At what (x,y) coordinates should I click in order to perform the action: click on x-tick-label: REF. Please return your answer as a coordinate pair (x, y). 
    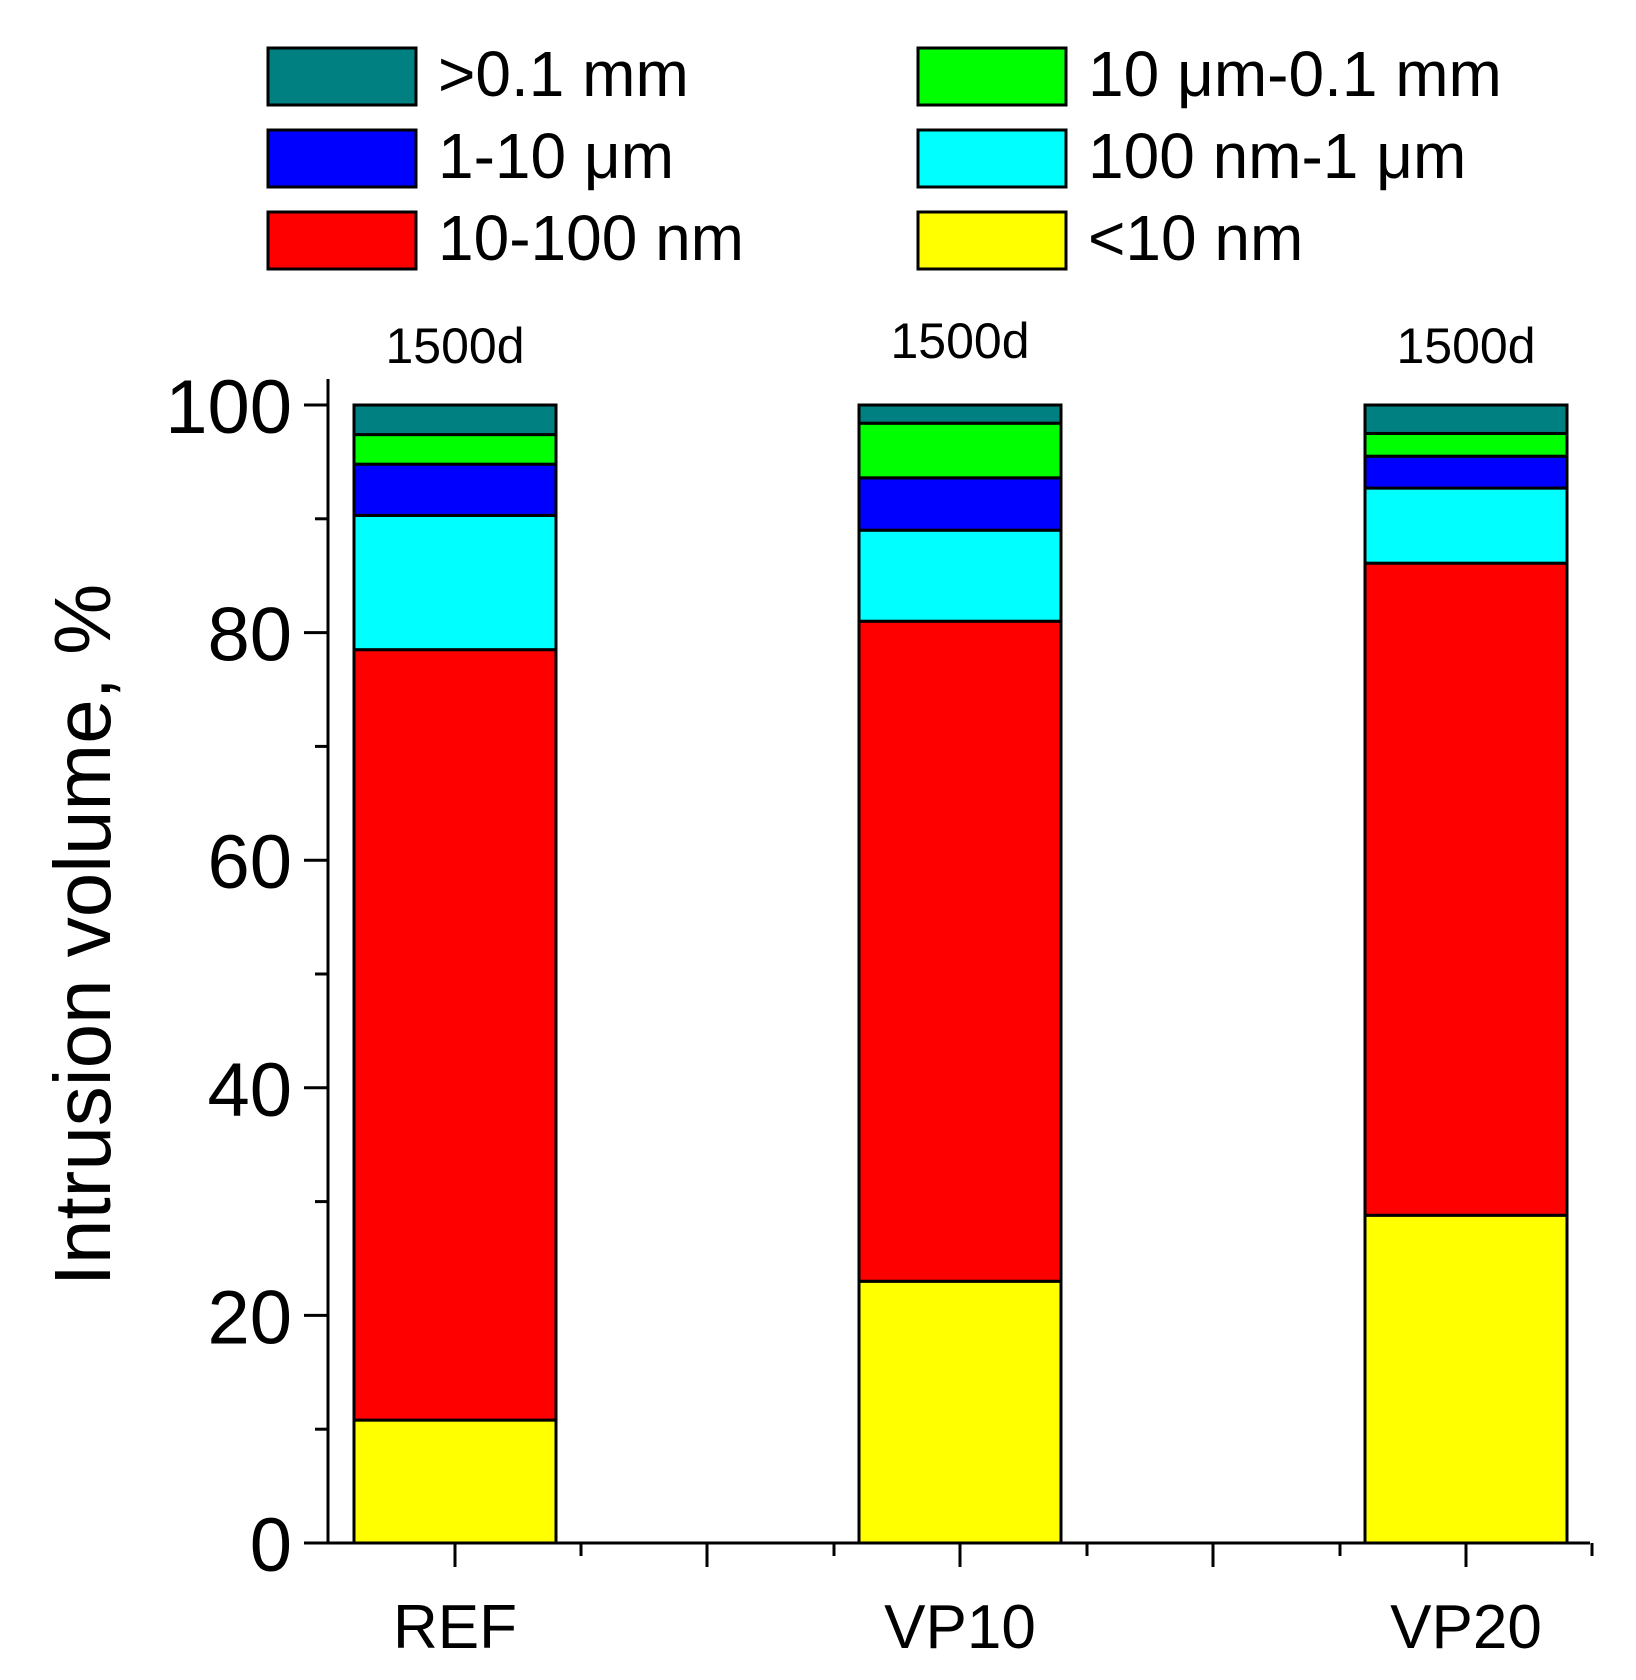
    Looking at the image, I should click on (455, 1627).